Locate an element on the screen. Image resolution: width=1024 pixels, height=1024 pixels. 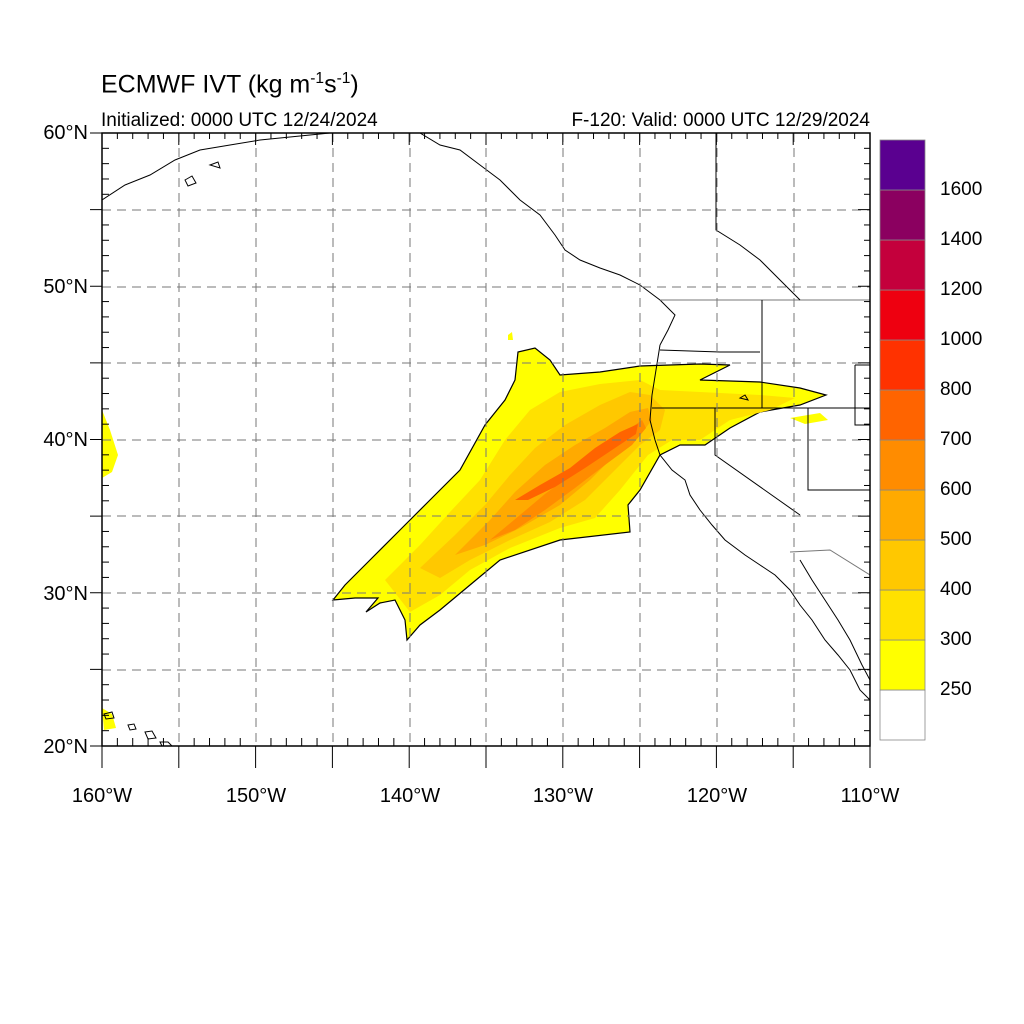
colorbar-level-label: 700 is located at coordinates (956, 439).